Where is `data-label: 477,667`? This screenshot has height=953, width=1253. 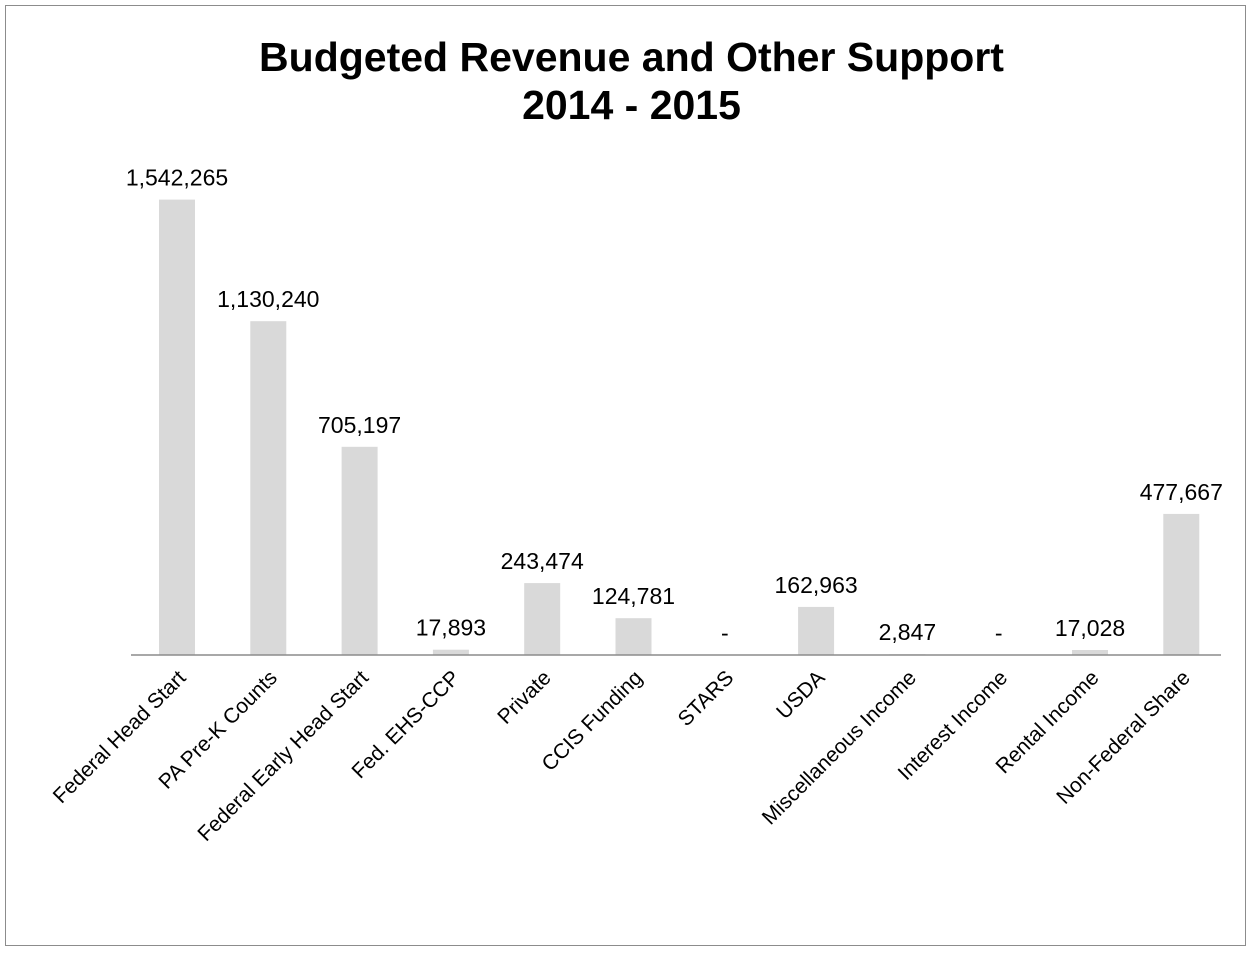 data-label: 477,667 is located at coordinates (1181, 492).